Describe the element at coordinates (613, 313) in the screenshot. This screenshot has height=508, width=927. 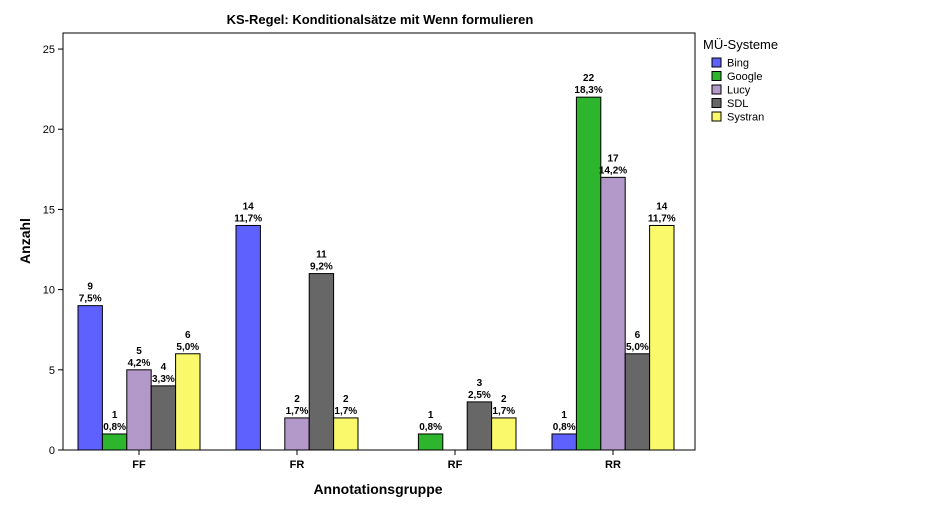
I see `bar-lucy-rr` at that location.